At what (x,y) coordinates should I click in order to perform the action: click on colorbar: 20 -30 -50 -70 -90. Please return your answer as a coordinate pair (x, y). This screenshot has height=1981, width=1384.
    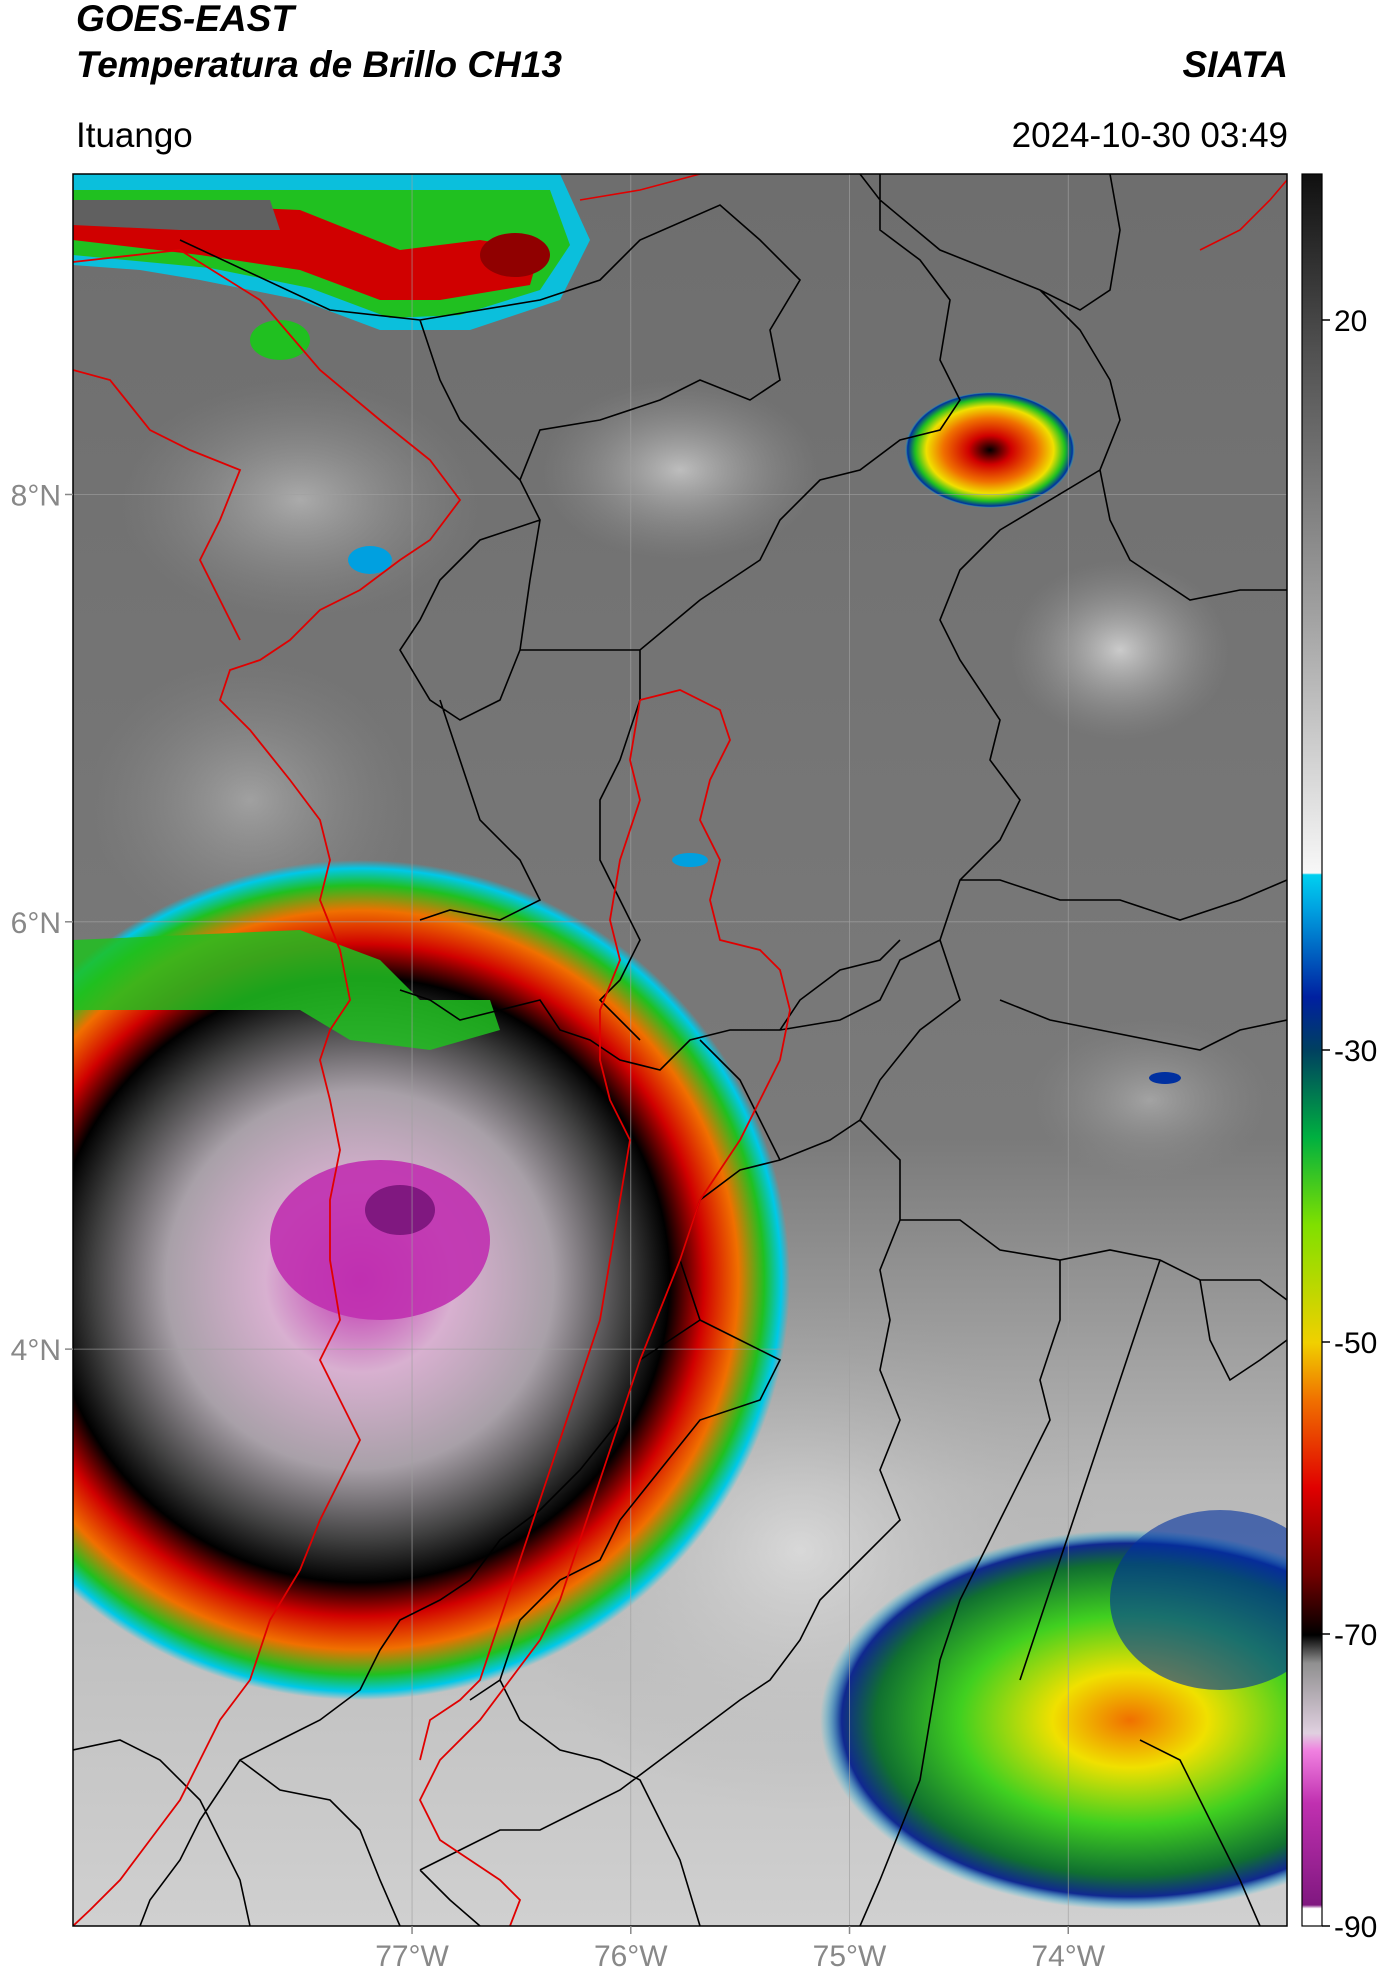
    Looking at the image, I should click on (1339, 1058).